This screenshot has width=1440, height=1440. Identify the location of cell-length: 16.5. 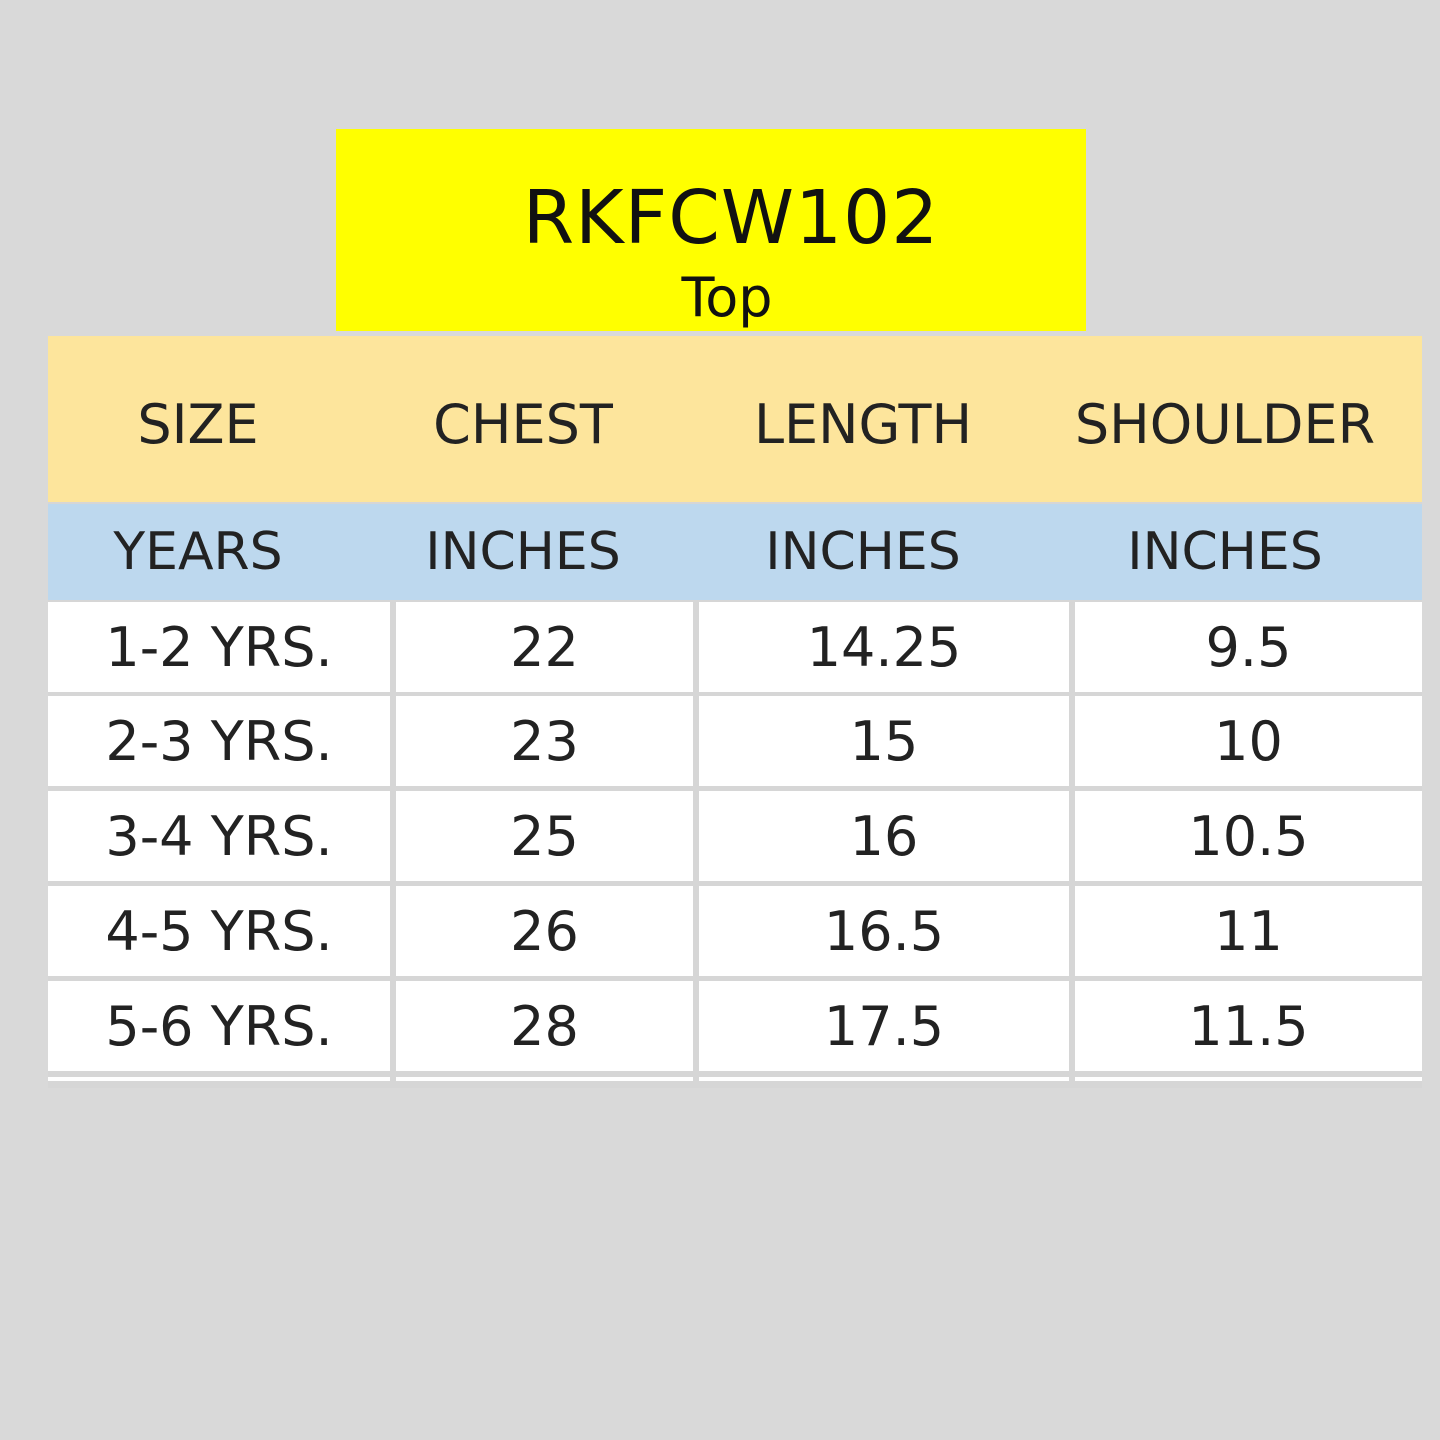
(884, 931).